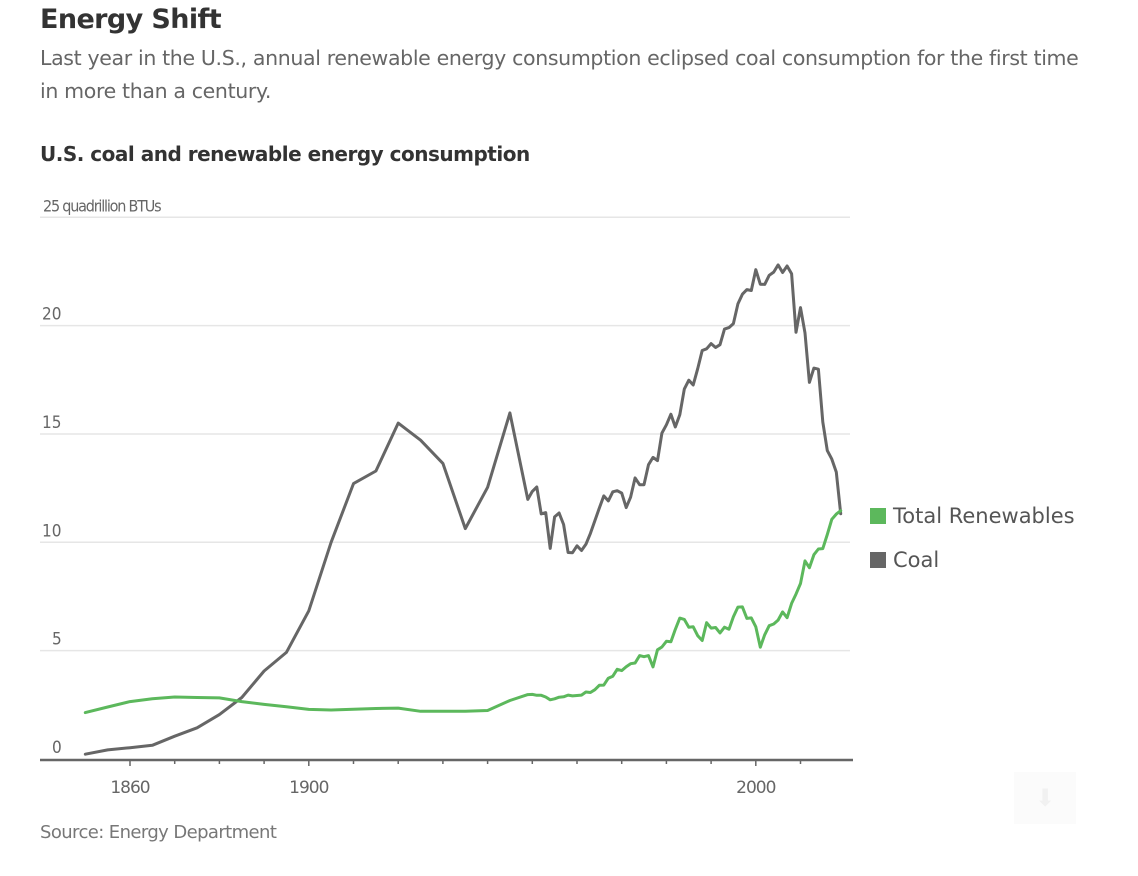 This screenshot has width=1138, height=876. What do you see at coordinates (102, 477) in the screenshot?
I see `y-axis-labels: 0 5 10 15 20 25 quadrillion BTUs` at bounding box center [102, 477].